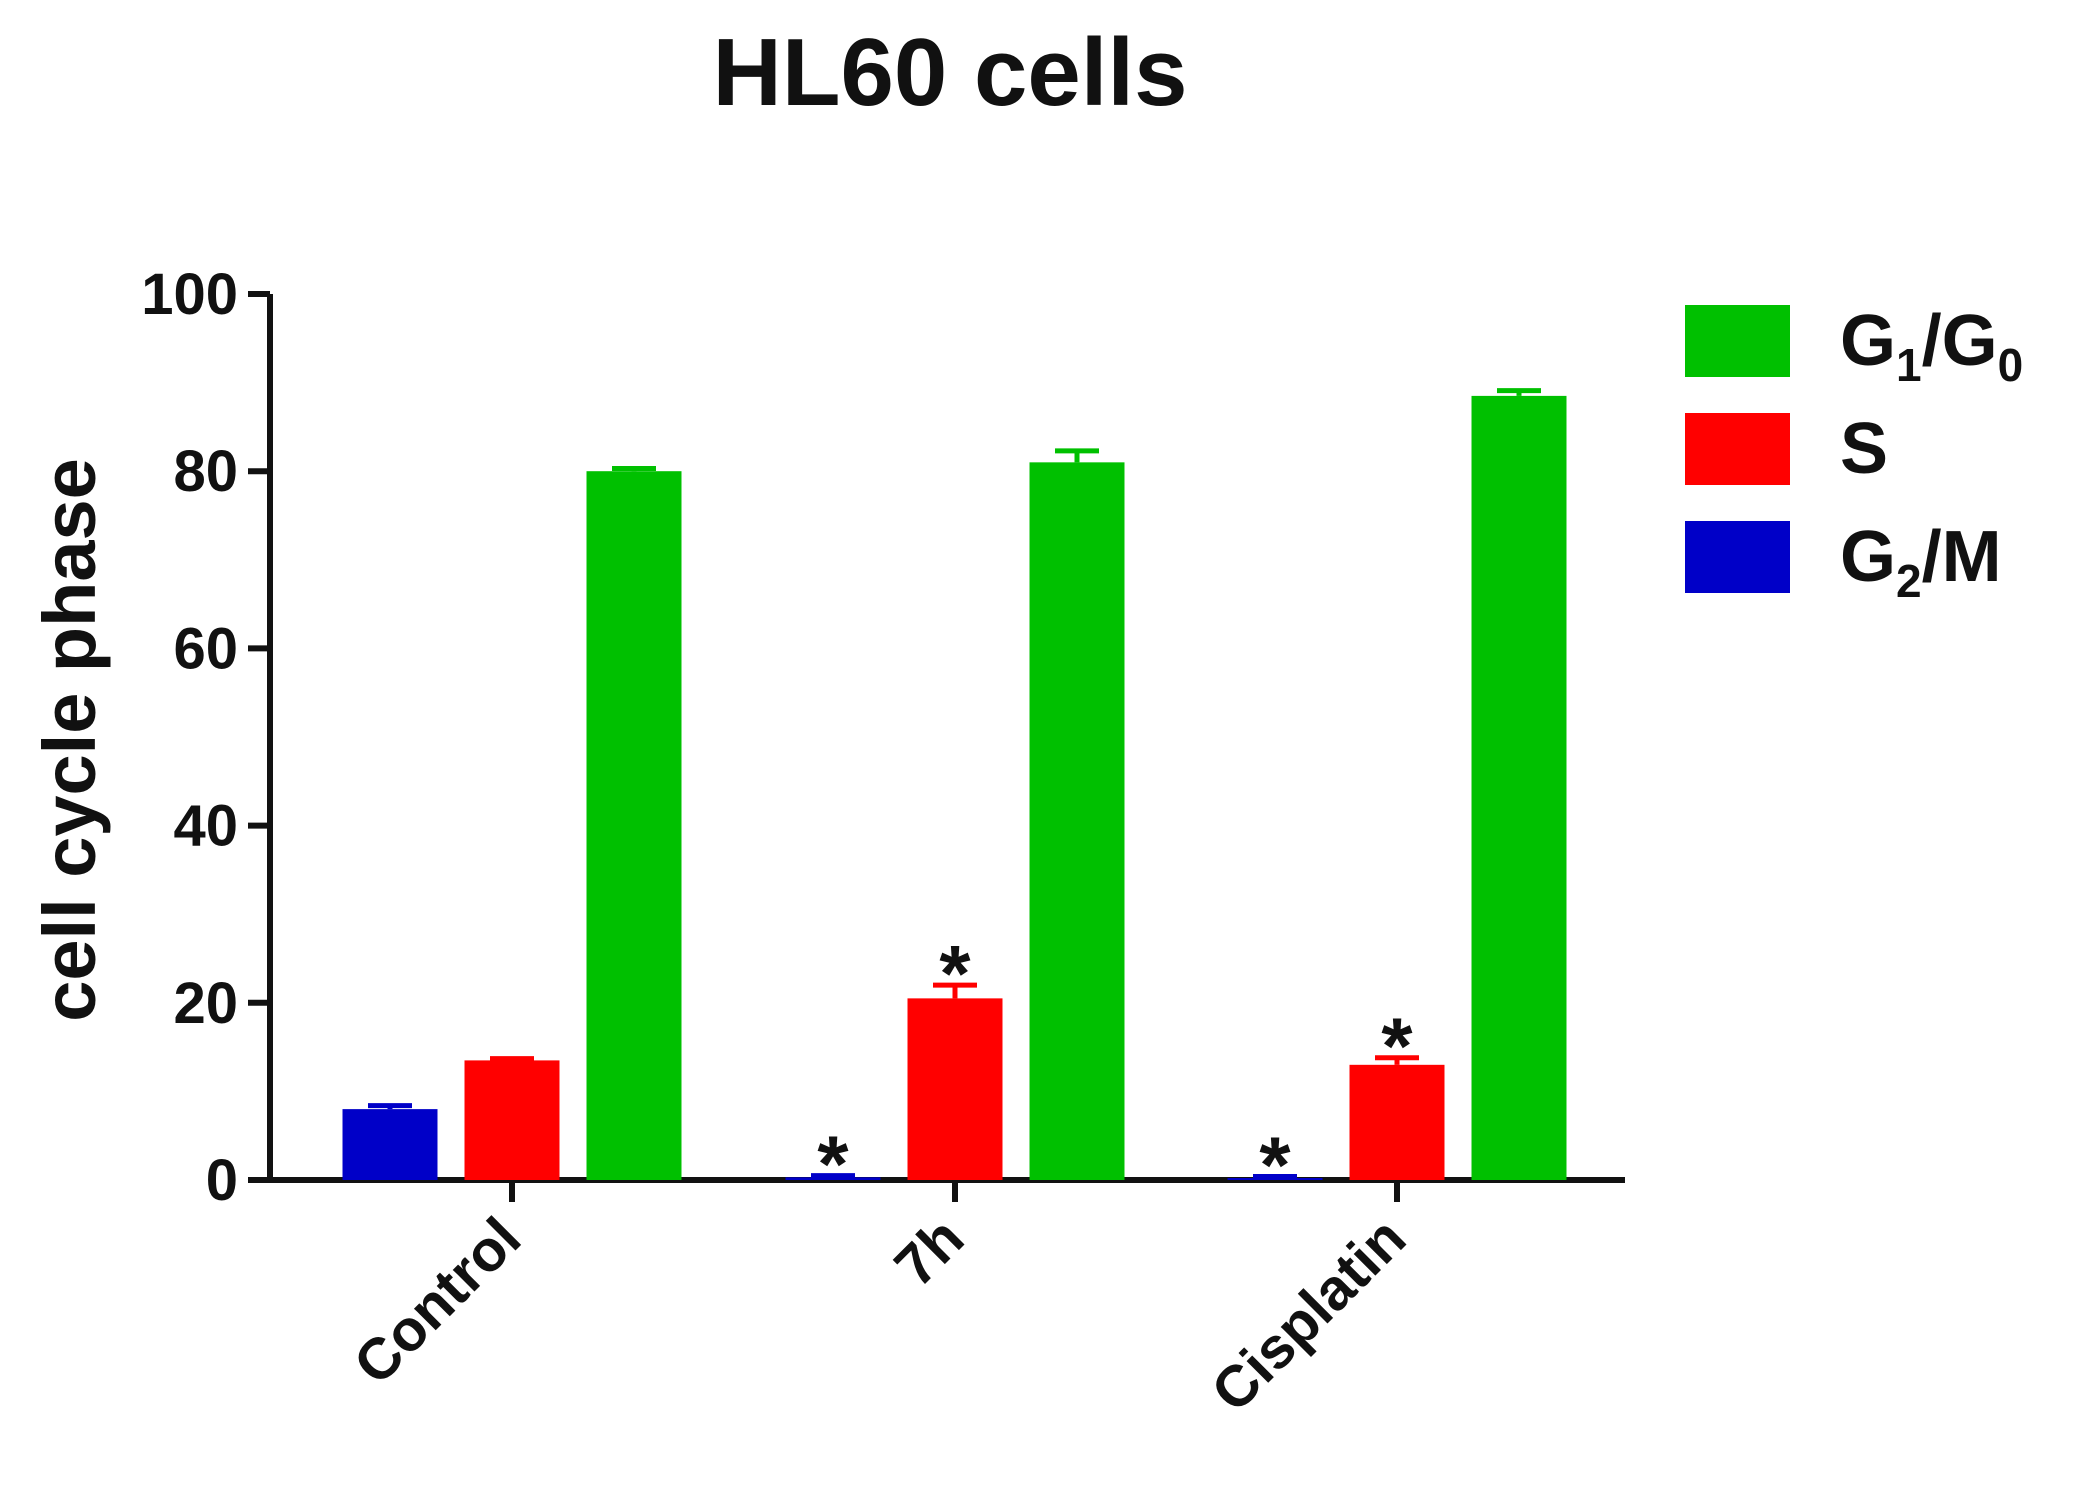 This screenshot has height=1501, width=2079. Describe the element at coordinates (1931, 346) in the screenshot. I see `legend-label: G1/G0` at that location.